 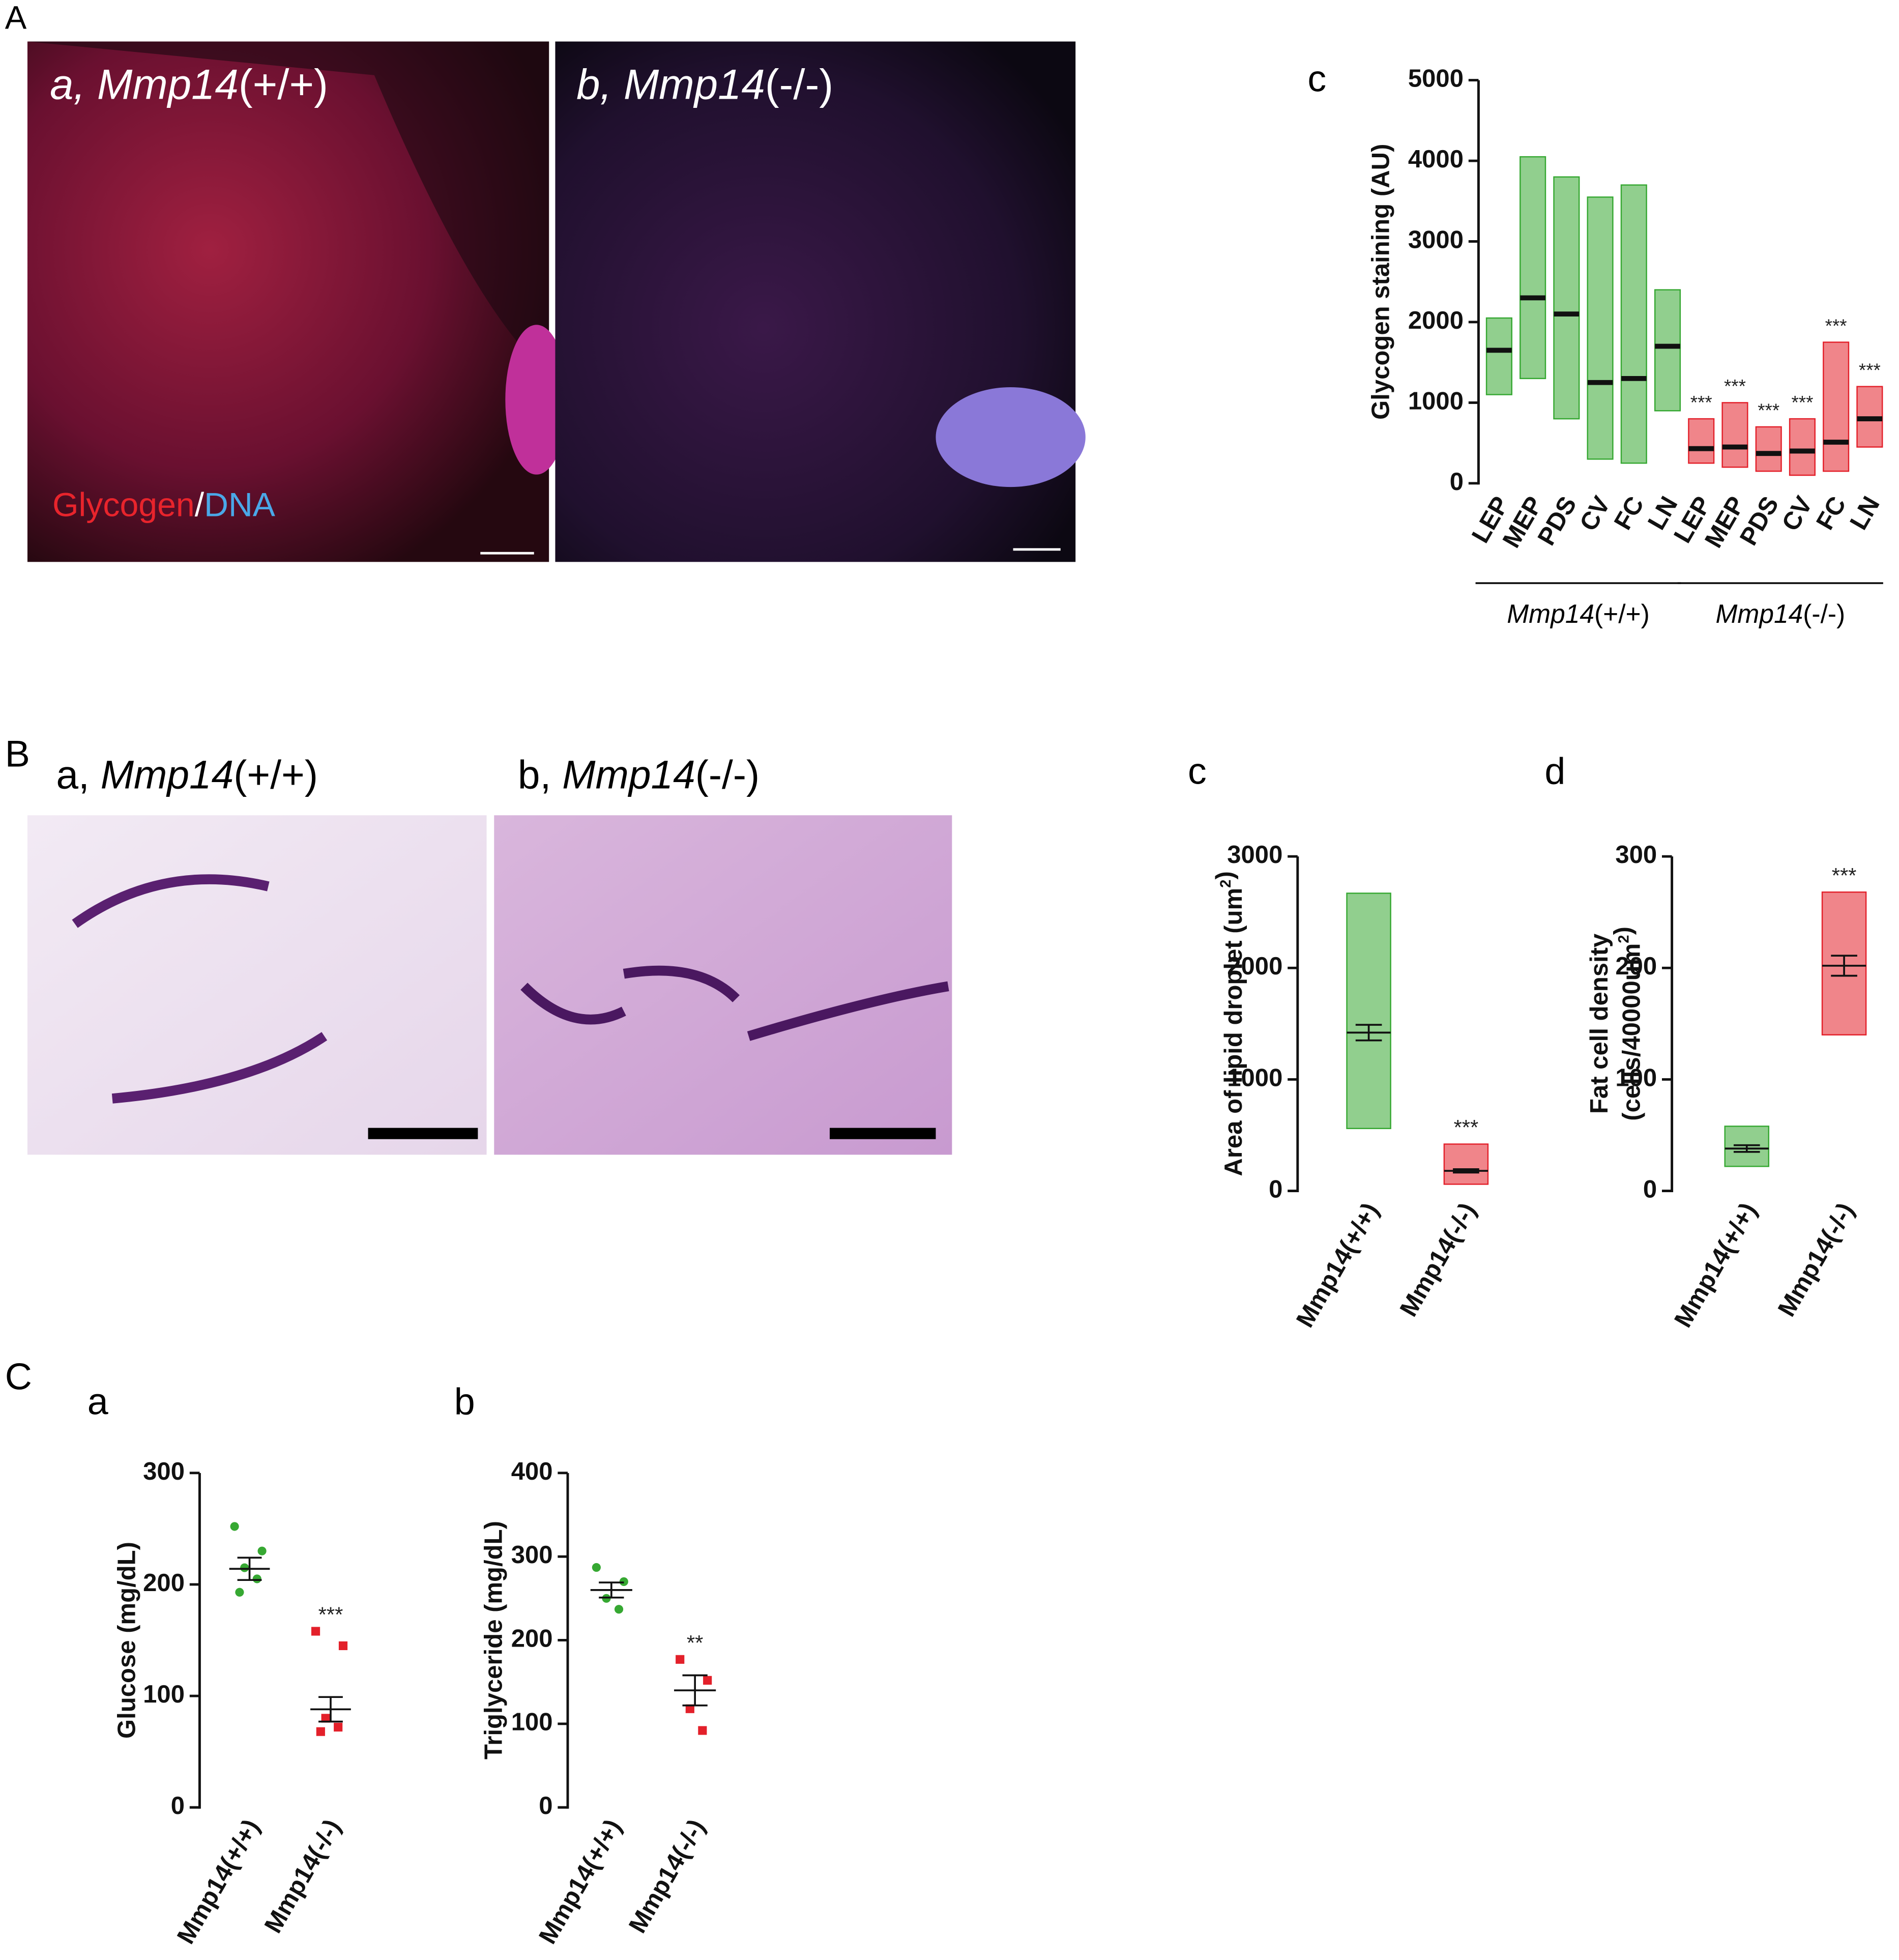 I want to click on y-axis-label: Glucose (mg/dL), so click(x=127, y=1641).